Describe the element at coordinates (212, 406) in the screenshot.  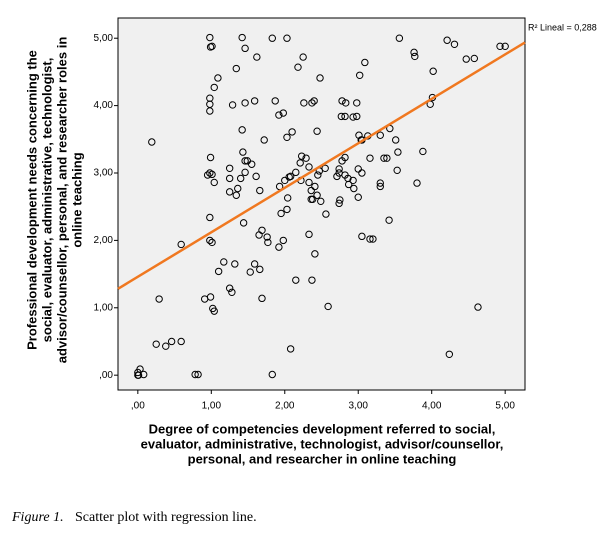
I see `x-tick-label: 1,00` at that location.